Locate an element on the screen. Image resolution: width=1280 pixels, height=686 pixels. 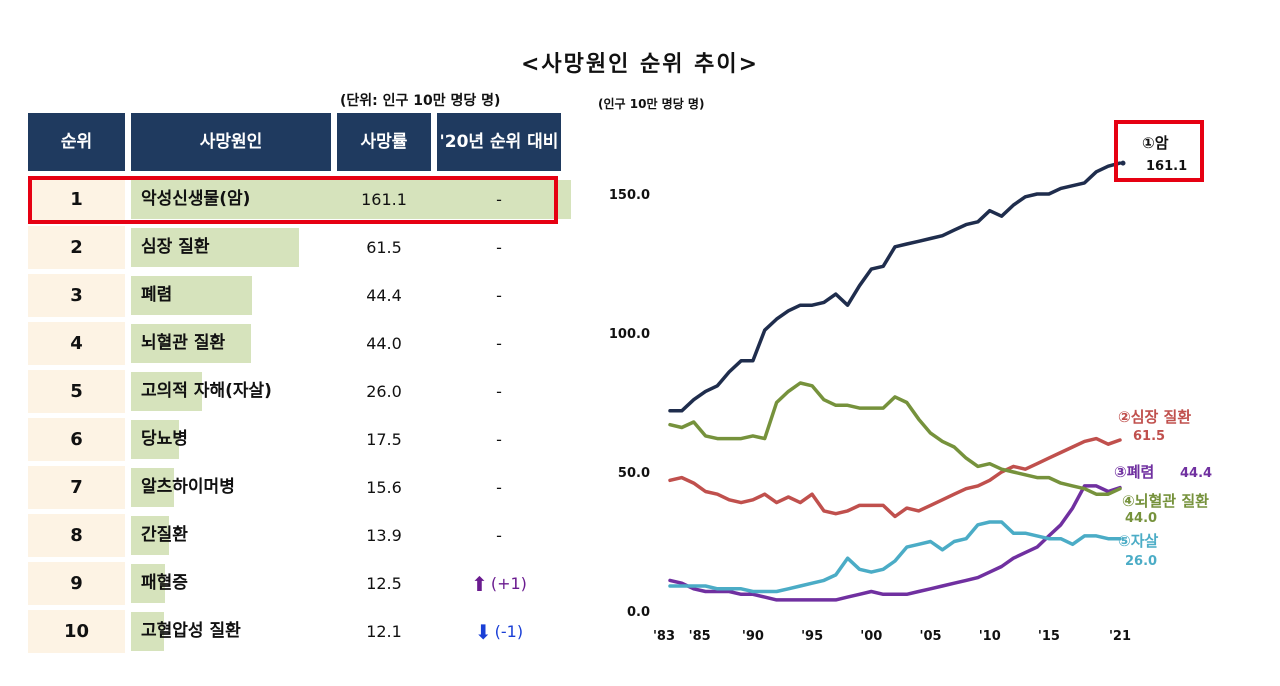
table-row: 7 알츠하이머병 15.6 - is located at coordinates (294, 487).